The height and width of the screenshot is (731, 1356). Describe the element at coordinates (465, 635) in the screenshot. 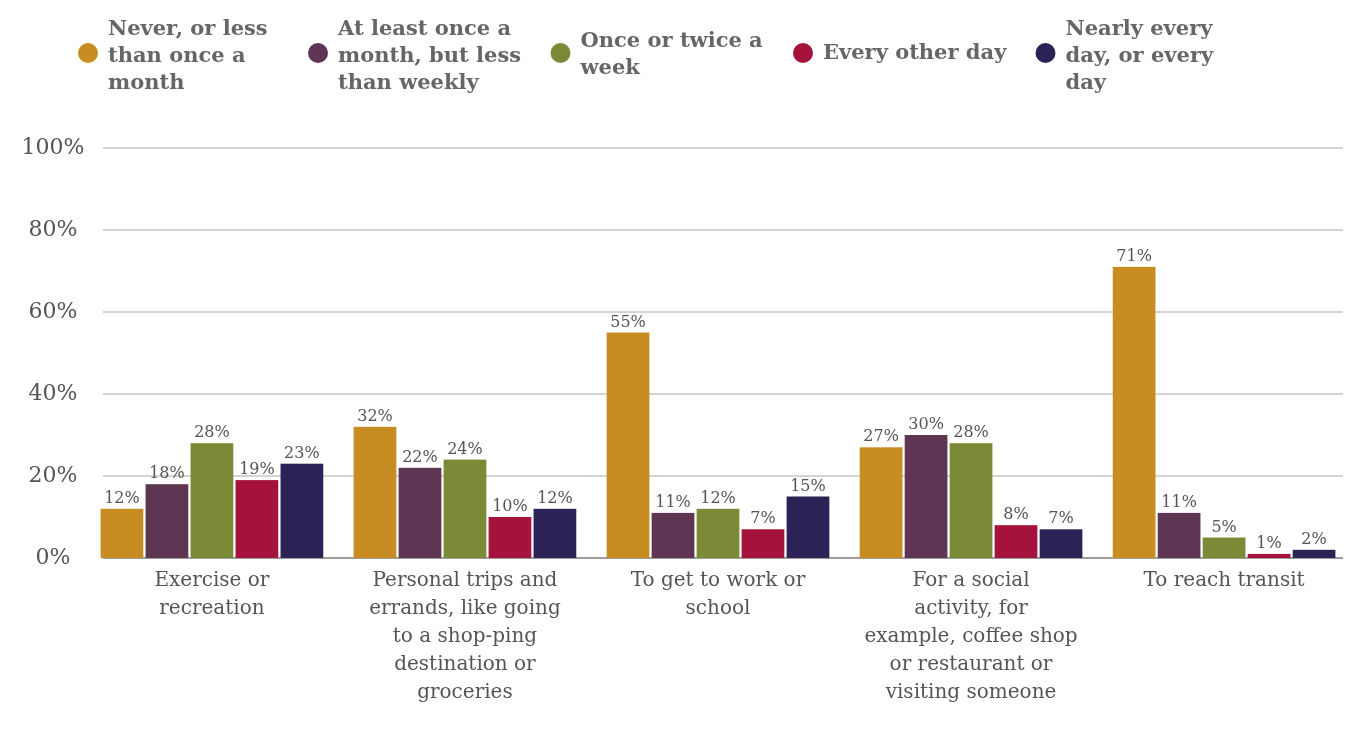

I see `x-tick-label: Personal trips and errands, like going to a shop-ping destination or groceries` at that location.